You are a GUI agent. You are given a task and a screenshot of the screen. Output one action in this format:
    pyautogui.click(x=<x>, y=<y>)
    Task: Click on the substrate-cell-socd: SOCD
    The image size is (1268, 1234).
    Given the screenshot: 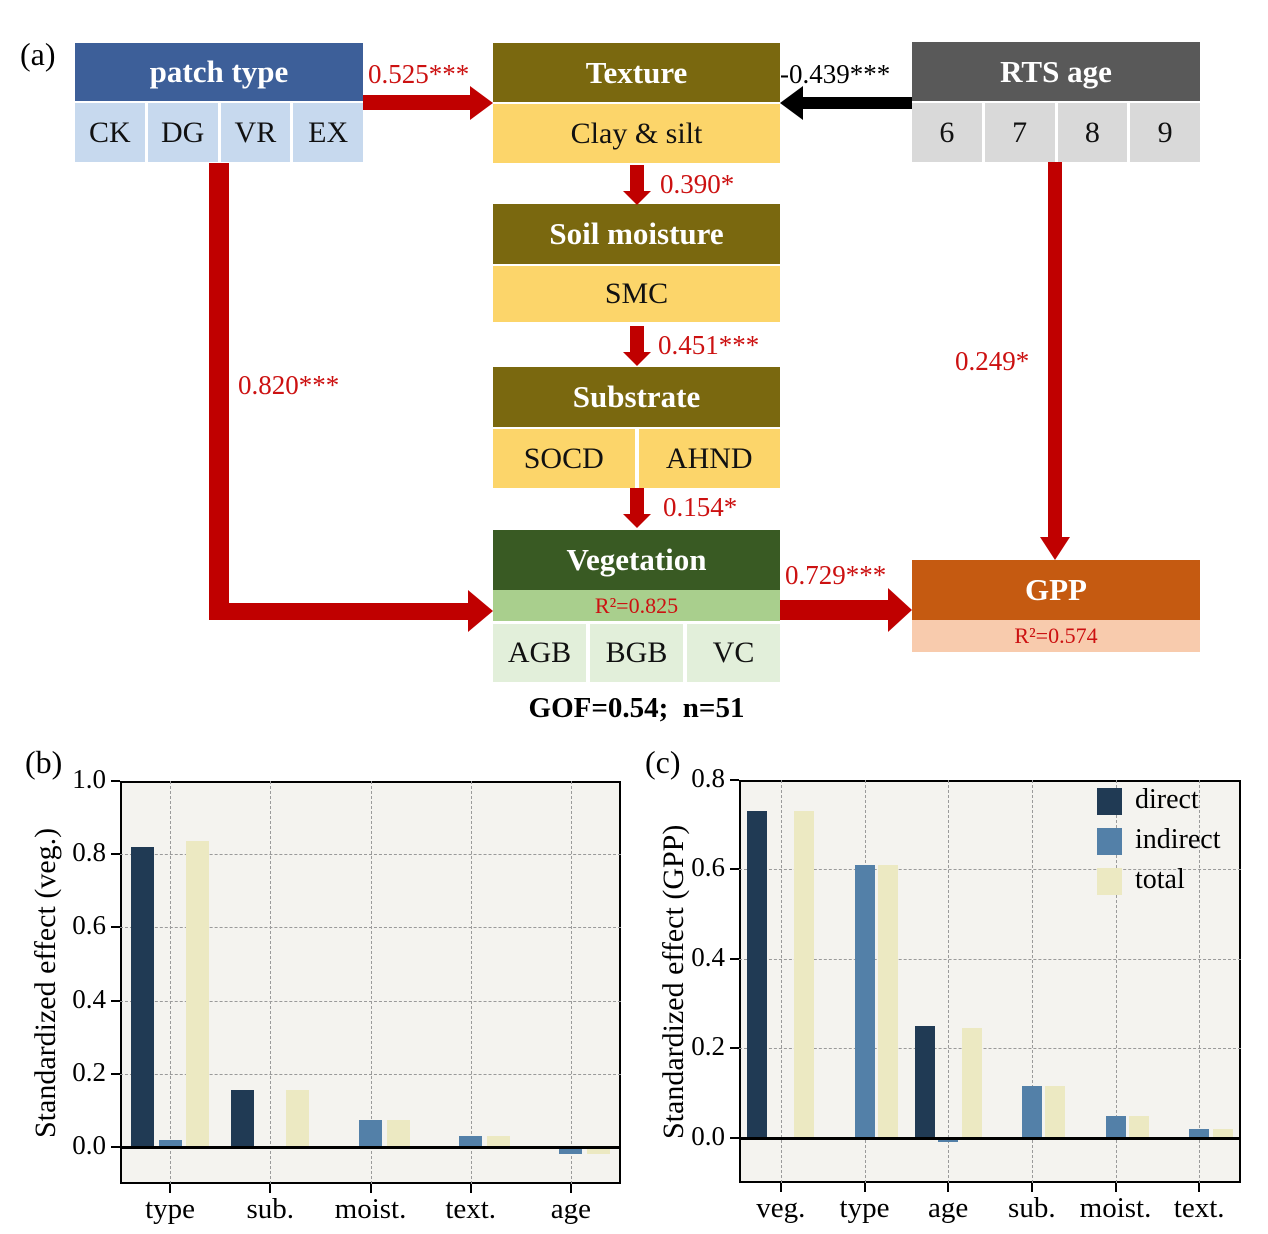 What is the action you would take?
    pyautogui.click(x=564, y=458)
    